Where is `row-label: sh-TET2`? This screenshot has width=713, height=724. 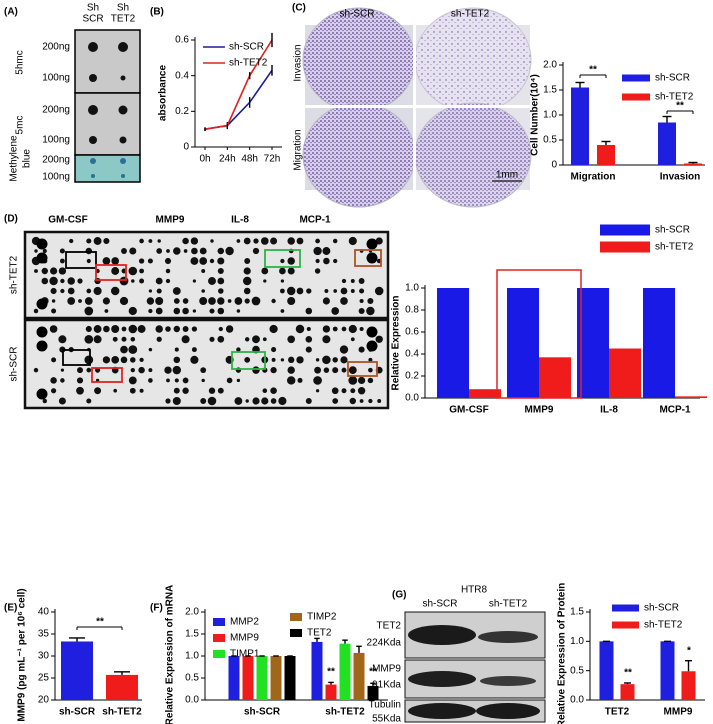 row-label: sh-TET2 is located at coordinates (14, 274).